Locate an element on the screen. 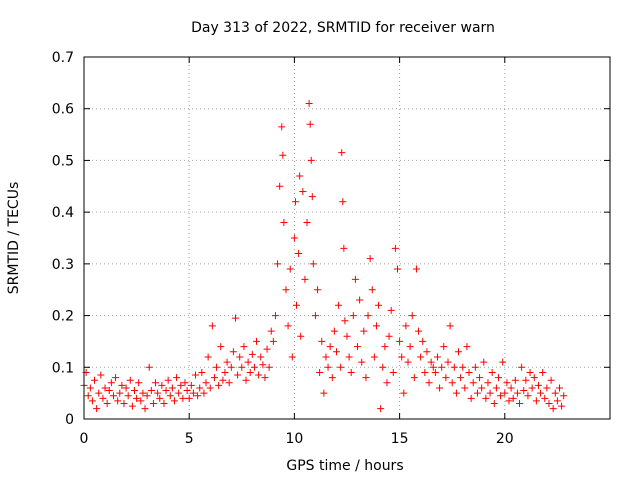 The width and height of the screenshot is (640, 480). x-tick-labels: 0 5 10 15 20 is located at coordinates (297, 439).